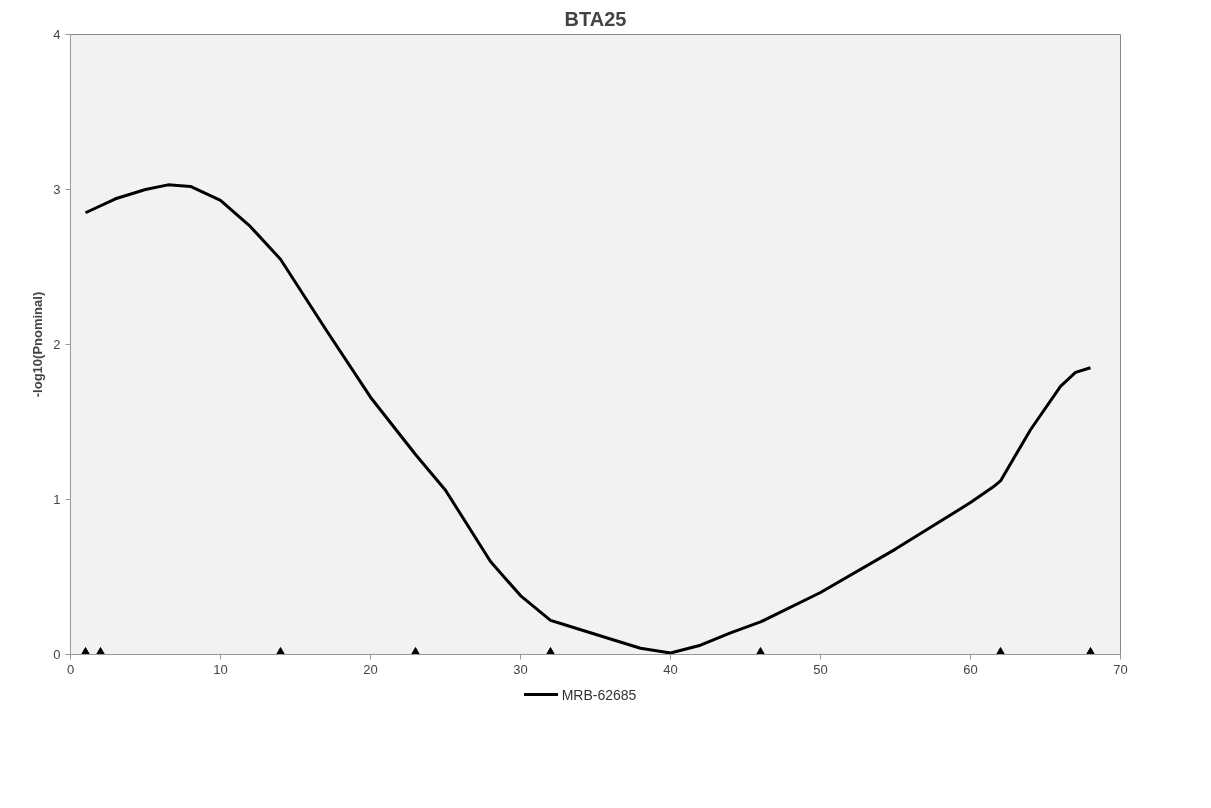 Image resolution: width=1211 pixels, height=808 pixels. I want to click on y-tick-label: 4, so click(57, 34).